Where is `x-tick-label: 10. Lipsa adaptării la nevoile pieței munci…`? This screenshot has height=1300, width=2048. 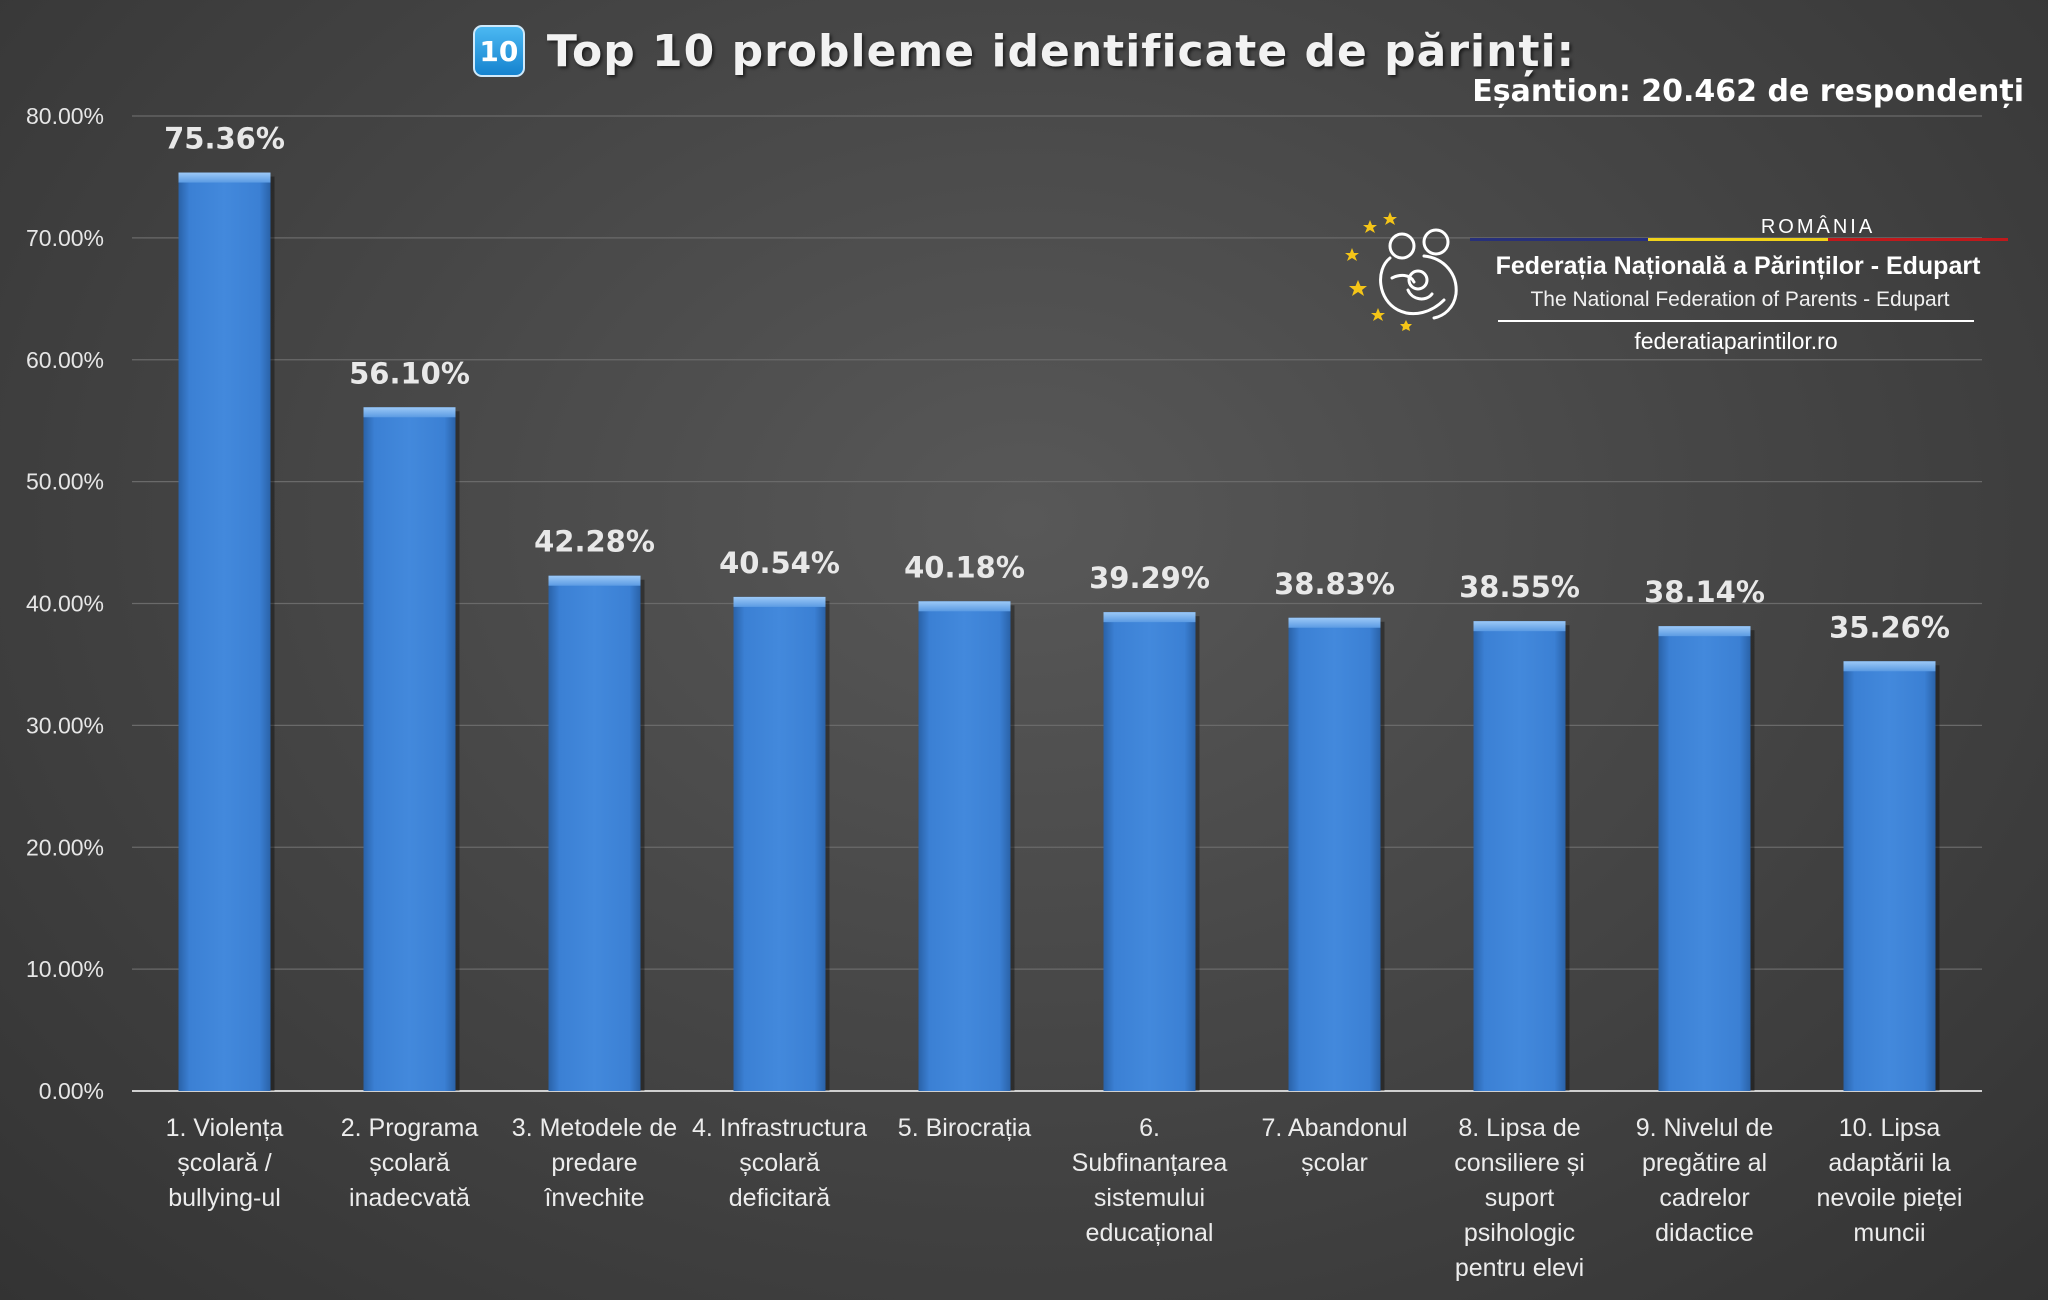
x-tick-label: 10. Lipsa adaptării la nevoile pieței munci… is located at coordinates (1890, 1180).